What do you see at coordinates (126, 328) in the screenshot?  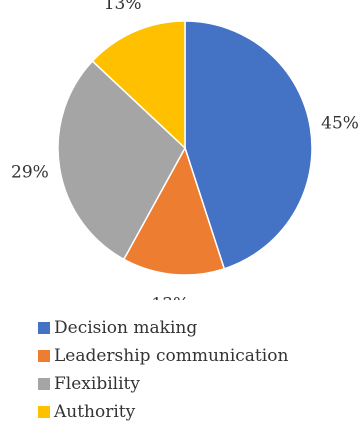 I see `legend-label: Decision making` at bounding box center [126, 328].